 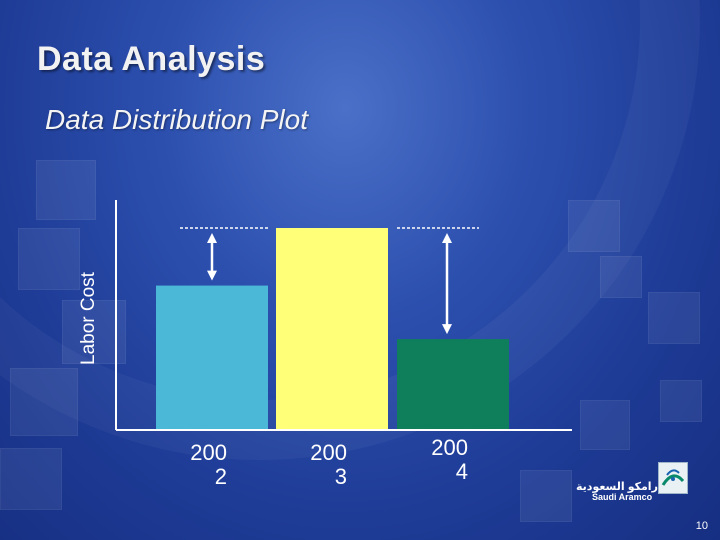 I want to click on company-logo: أرامكو السعودية Saudi Aramco, so click(x=632, y=482).